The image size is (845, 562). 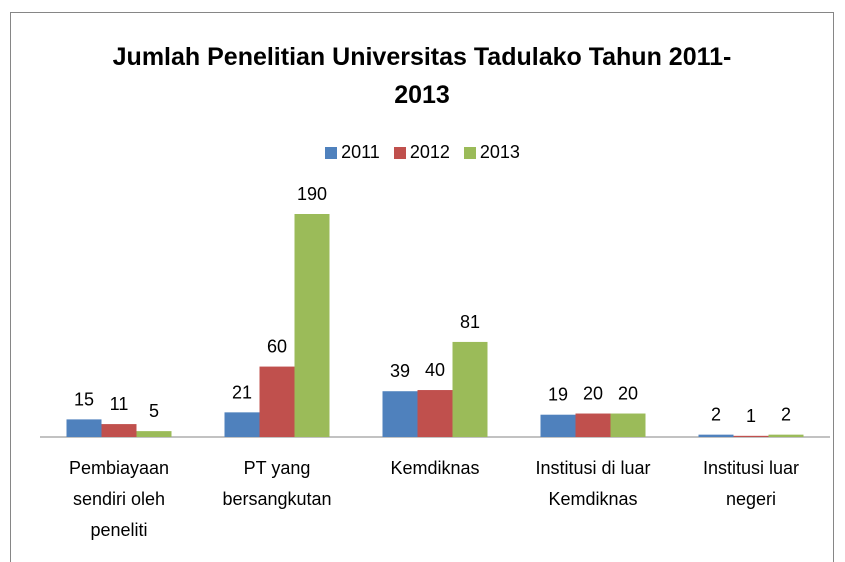 I want to click on legend-item: 2011, so click(x=352, y=152).